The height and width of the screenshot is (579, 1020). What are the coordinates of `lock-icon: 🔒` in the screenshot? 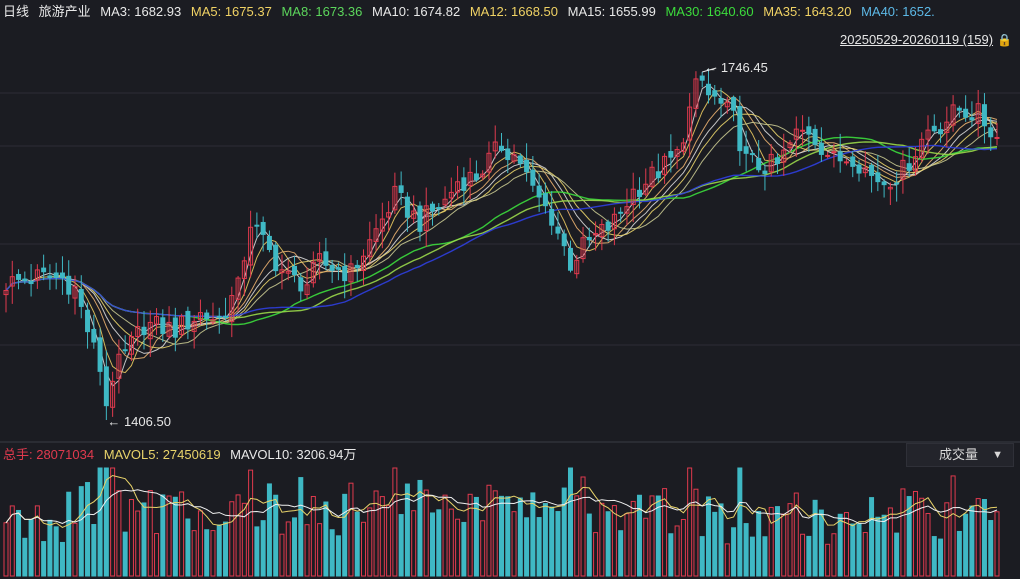 It's located at (1004, 40).